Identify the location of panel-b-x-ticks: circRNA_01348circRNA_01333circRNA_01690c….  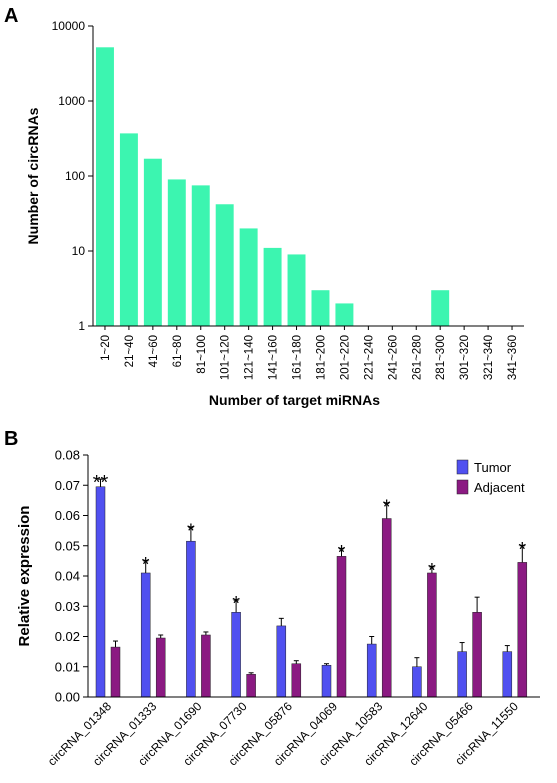
(283, 734).